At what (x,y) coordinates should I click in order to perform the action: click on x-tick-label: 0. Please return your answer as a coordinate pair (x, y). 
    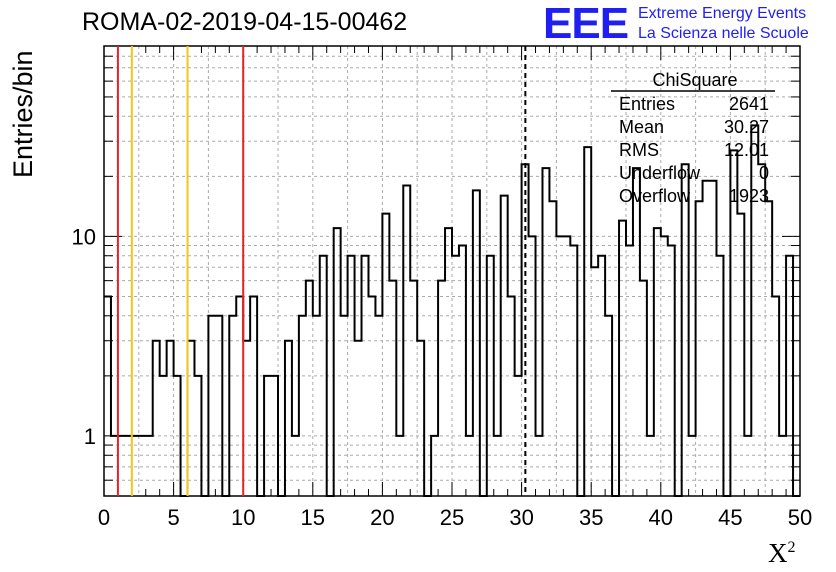
    Looking at the image, I should click on (104, 517).